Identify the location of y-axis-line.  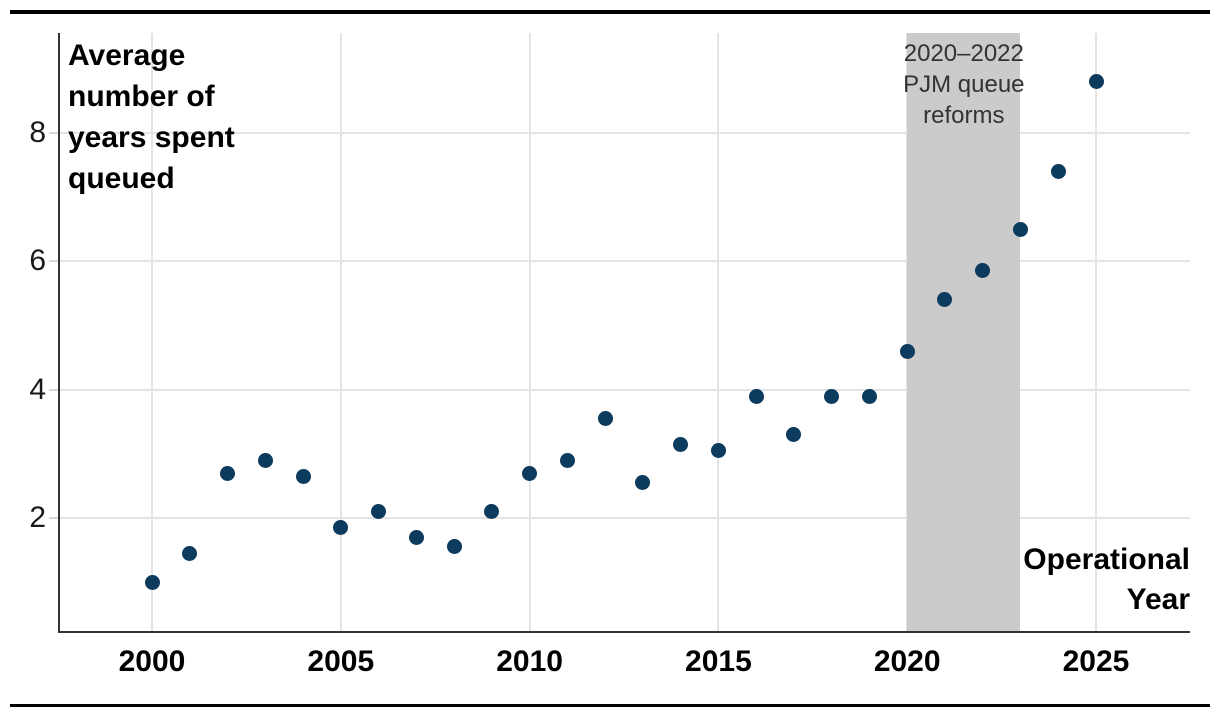
(59, 332).